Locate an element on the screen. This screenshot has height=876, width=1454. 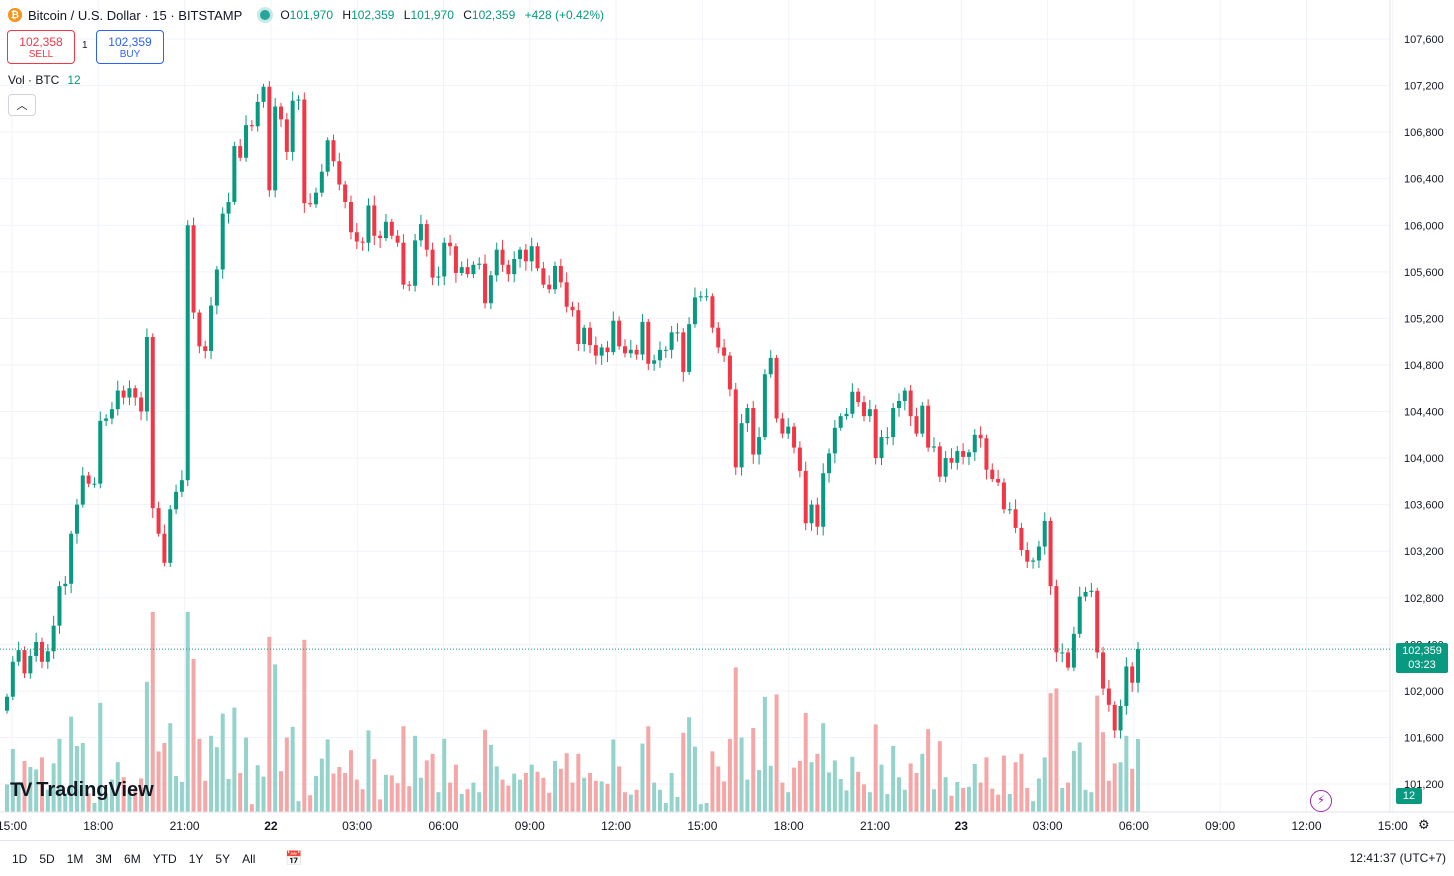
symbol-title: Bitcoin / U.S. Dollar · 15 · BITSTAMP is located at coordinates (135, 15).